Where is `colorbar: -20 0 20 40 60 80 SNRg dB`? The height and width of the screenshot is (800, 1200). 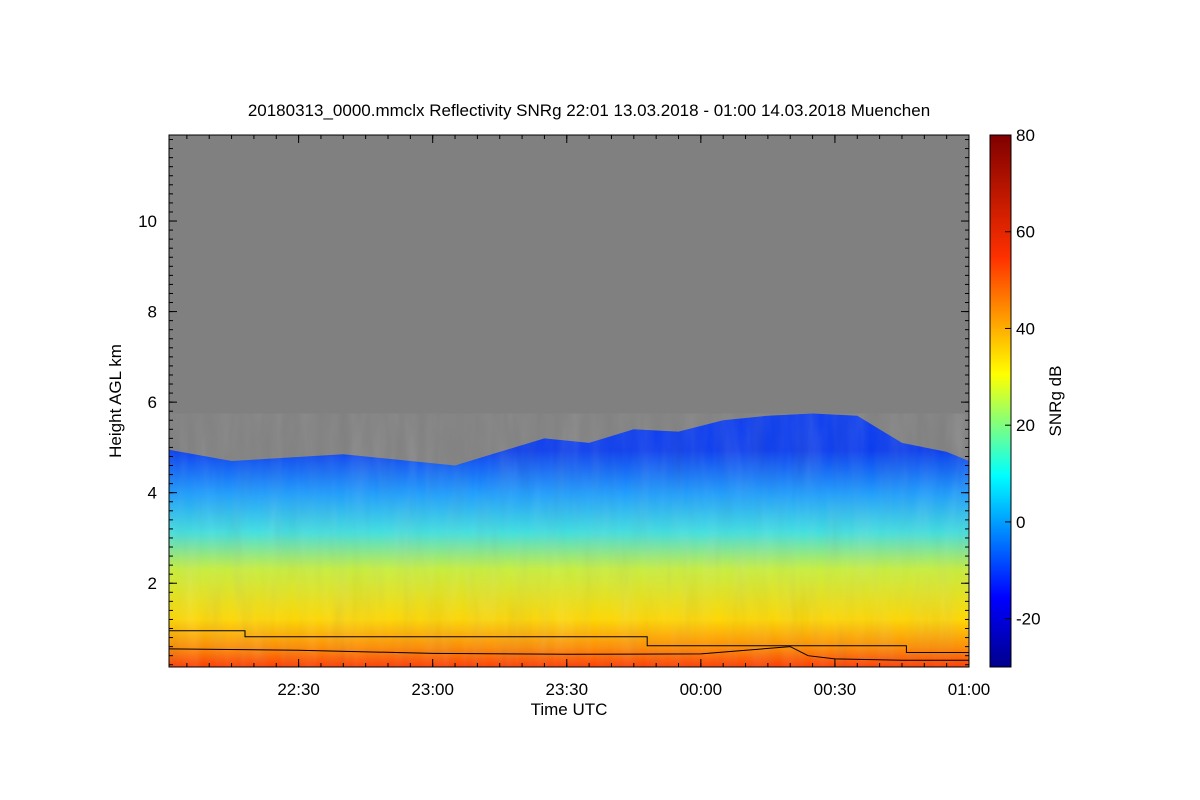
colorbar: -20 0 20 40 60 80 SNRg dB is located at coordinates (1027, 397).